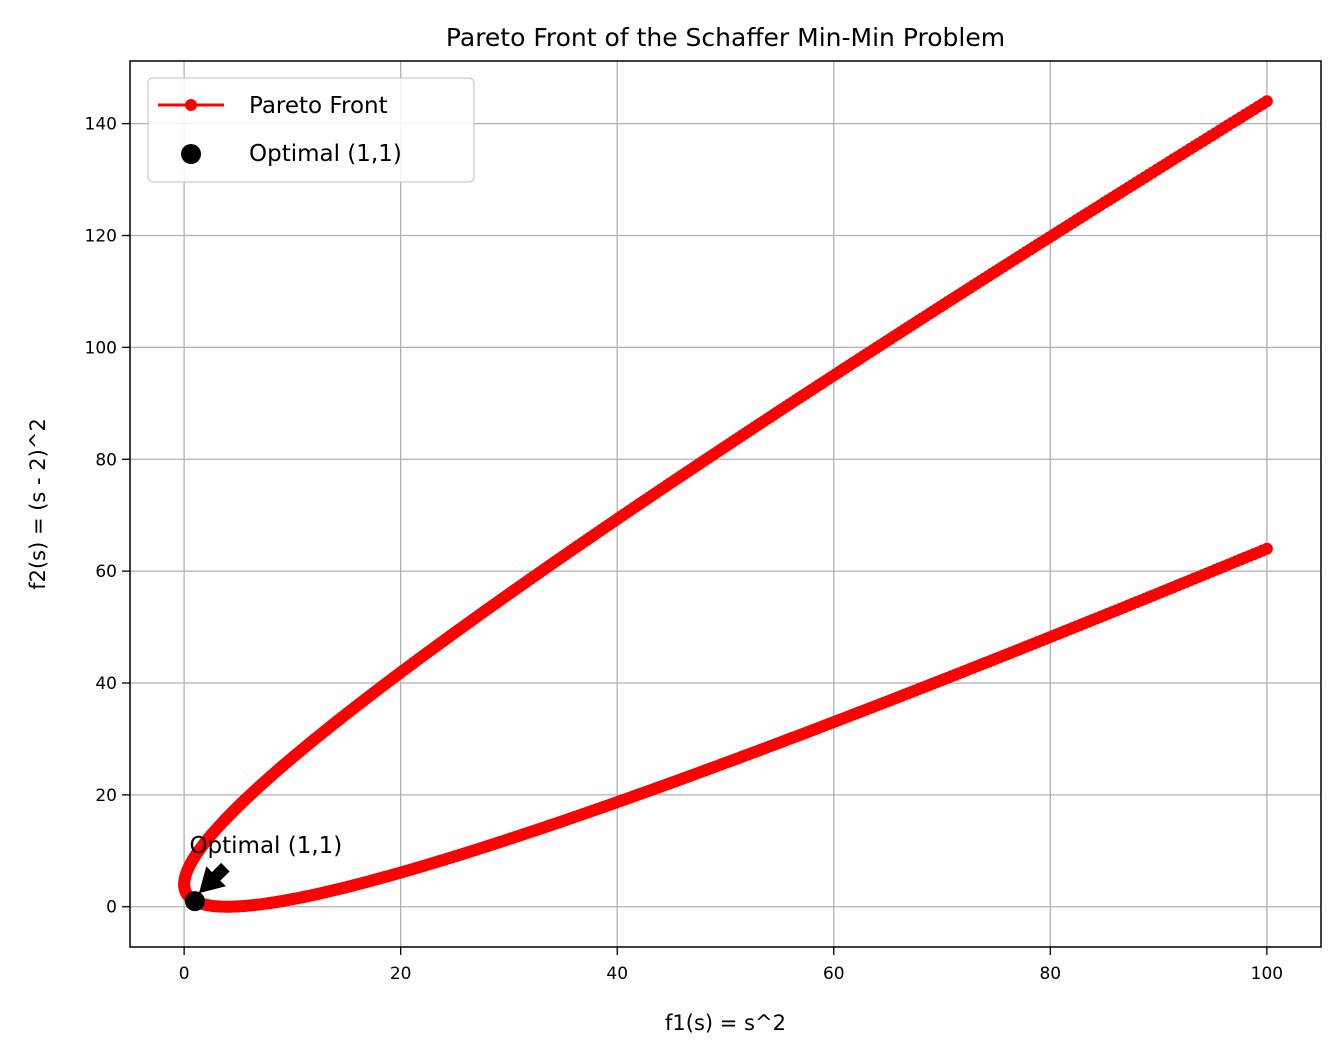 This screenshot has width=1340, height=1055. I want to click on x-tick-label: 20, so click(401, 974).